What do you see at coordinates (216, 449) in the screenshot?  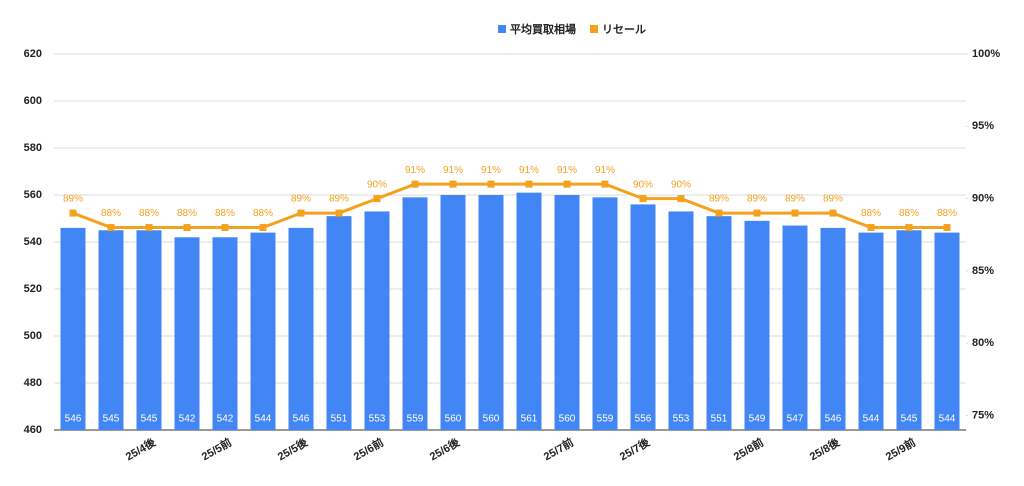 I see `x-tick-label: 25/5前` at bounding box center [216, 449].